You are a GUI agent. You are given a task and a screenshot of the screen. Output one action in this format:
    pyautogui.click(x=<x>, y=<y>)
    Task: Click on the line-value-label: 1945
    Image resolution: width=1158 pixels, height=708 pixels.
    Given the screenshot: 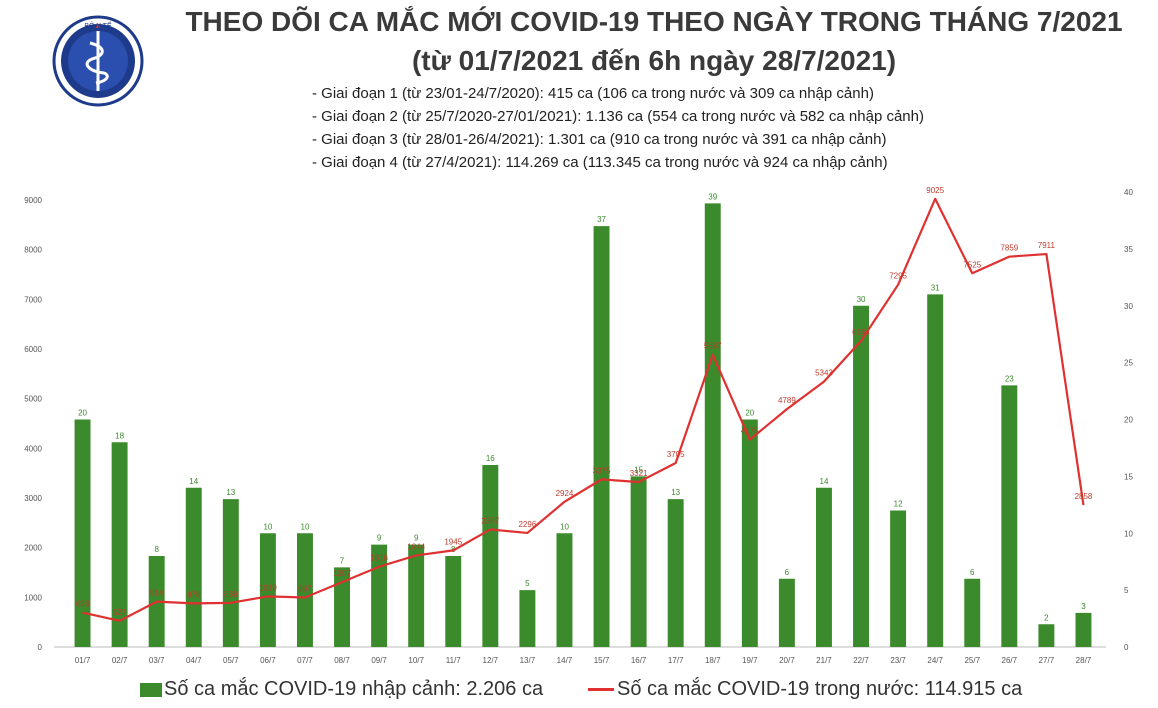 What is the action you would take?
    pyautogui.click(x=453, y=541)
    